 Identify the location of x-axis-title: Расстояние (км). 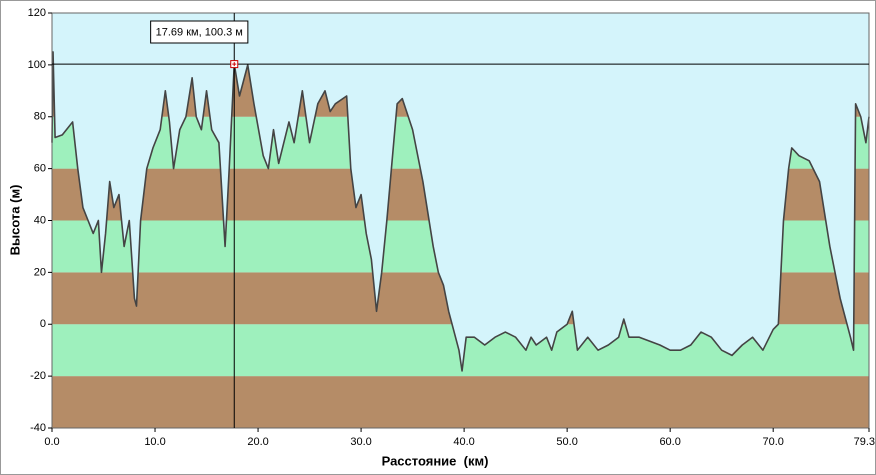
(435, 460).